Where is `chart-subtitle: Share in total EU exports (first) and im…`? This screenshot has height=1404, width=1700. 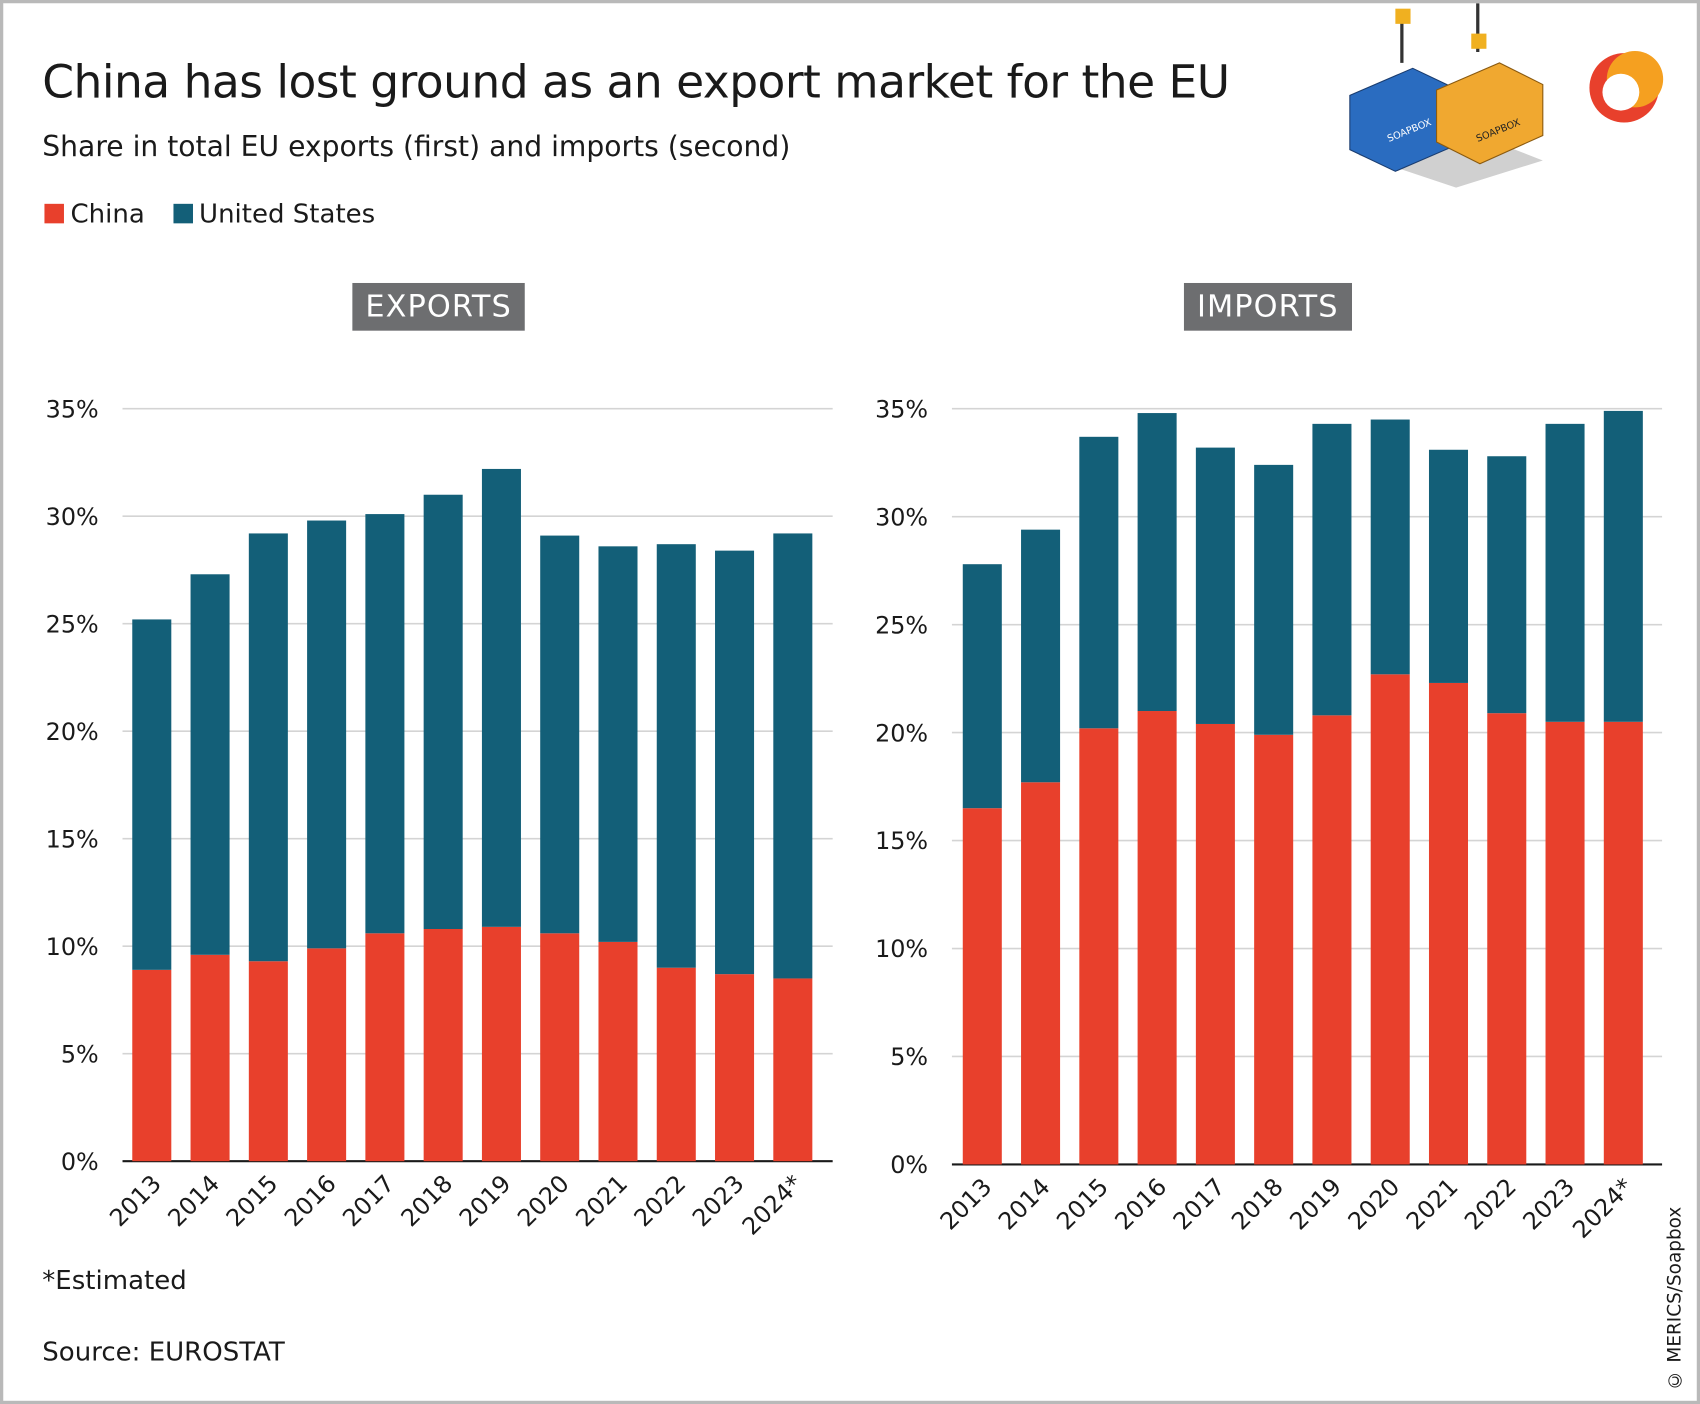
chart-subtitle: Share in total EU exports (first) and im… is located at coordinates (416, 147).